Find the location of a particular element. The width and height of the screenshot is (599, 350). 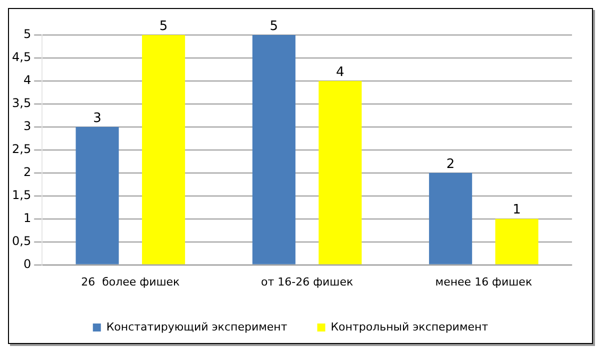

y-tick-label: 0 is located at coordinates (27, 263).